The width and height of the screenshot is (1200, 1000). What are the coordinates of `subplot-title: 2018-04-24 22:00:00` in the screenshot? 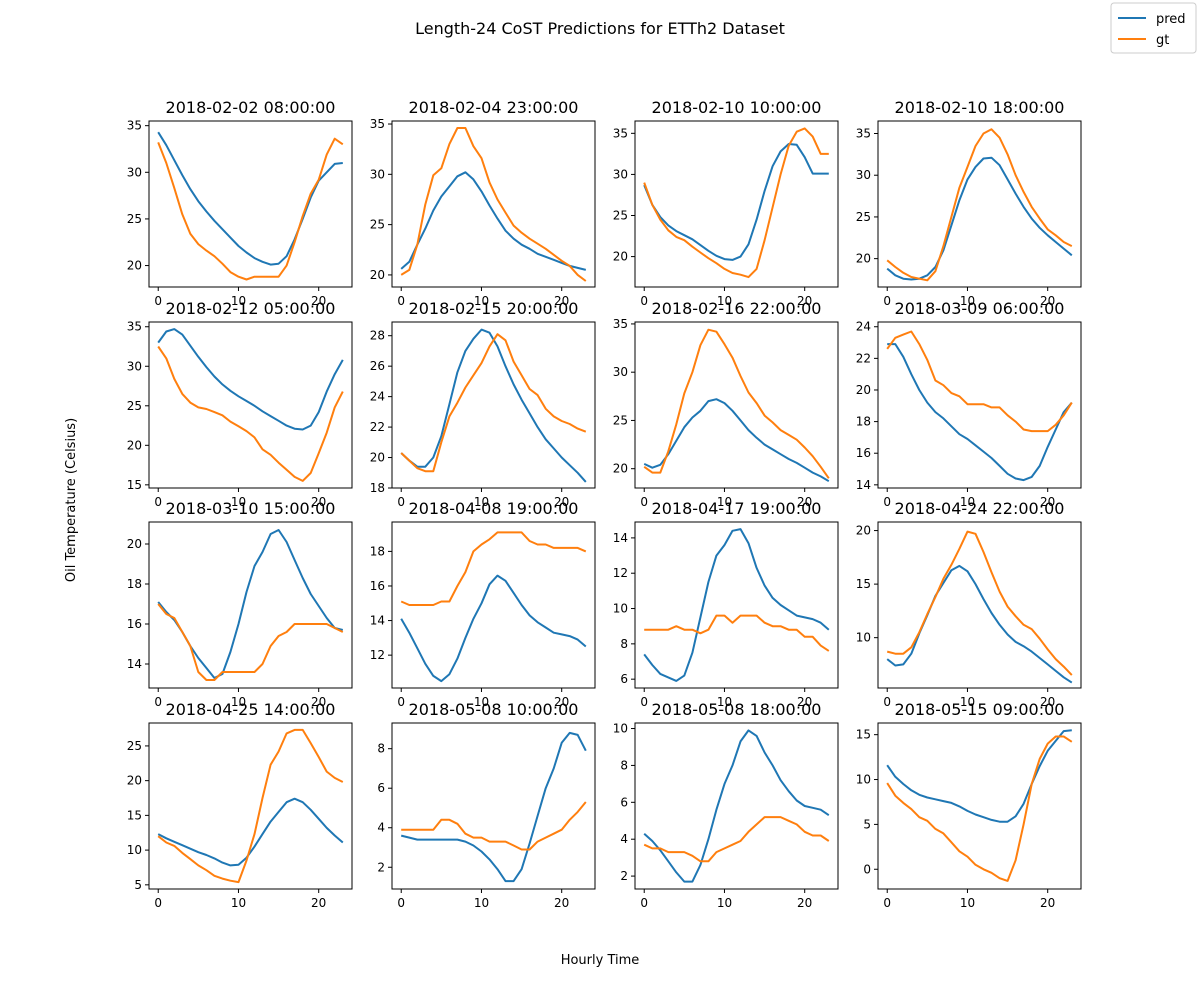 It's located at (980, 508).